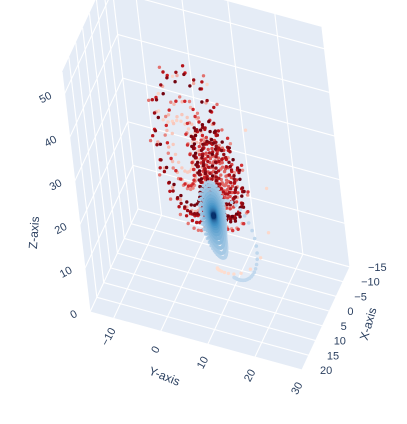 The width and height of the screenshot is (407, 424). What do you see at coordinates (155, 349) in the screenshot?
I see `y-tick-label: 0` at bounding box center [155, 349].